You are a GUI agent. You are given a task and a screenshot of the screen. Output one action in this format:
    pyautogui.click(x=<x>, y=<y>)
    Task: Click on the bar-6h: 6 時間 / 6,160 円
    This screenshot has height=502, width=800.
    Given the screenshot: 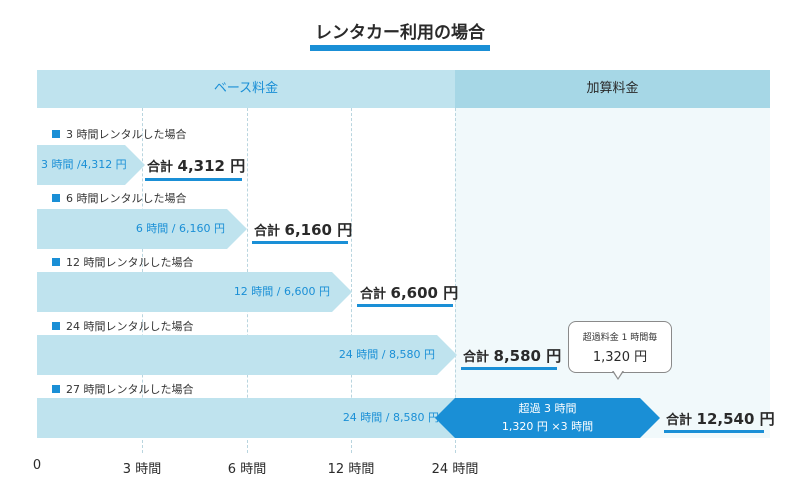 What is the action you would take?
    pyautogui.click(x=142, y=229)
    